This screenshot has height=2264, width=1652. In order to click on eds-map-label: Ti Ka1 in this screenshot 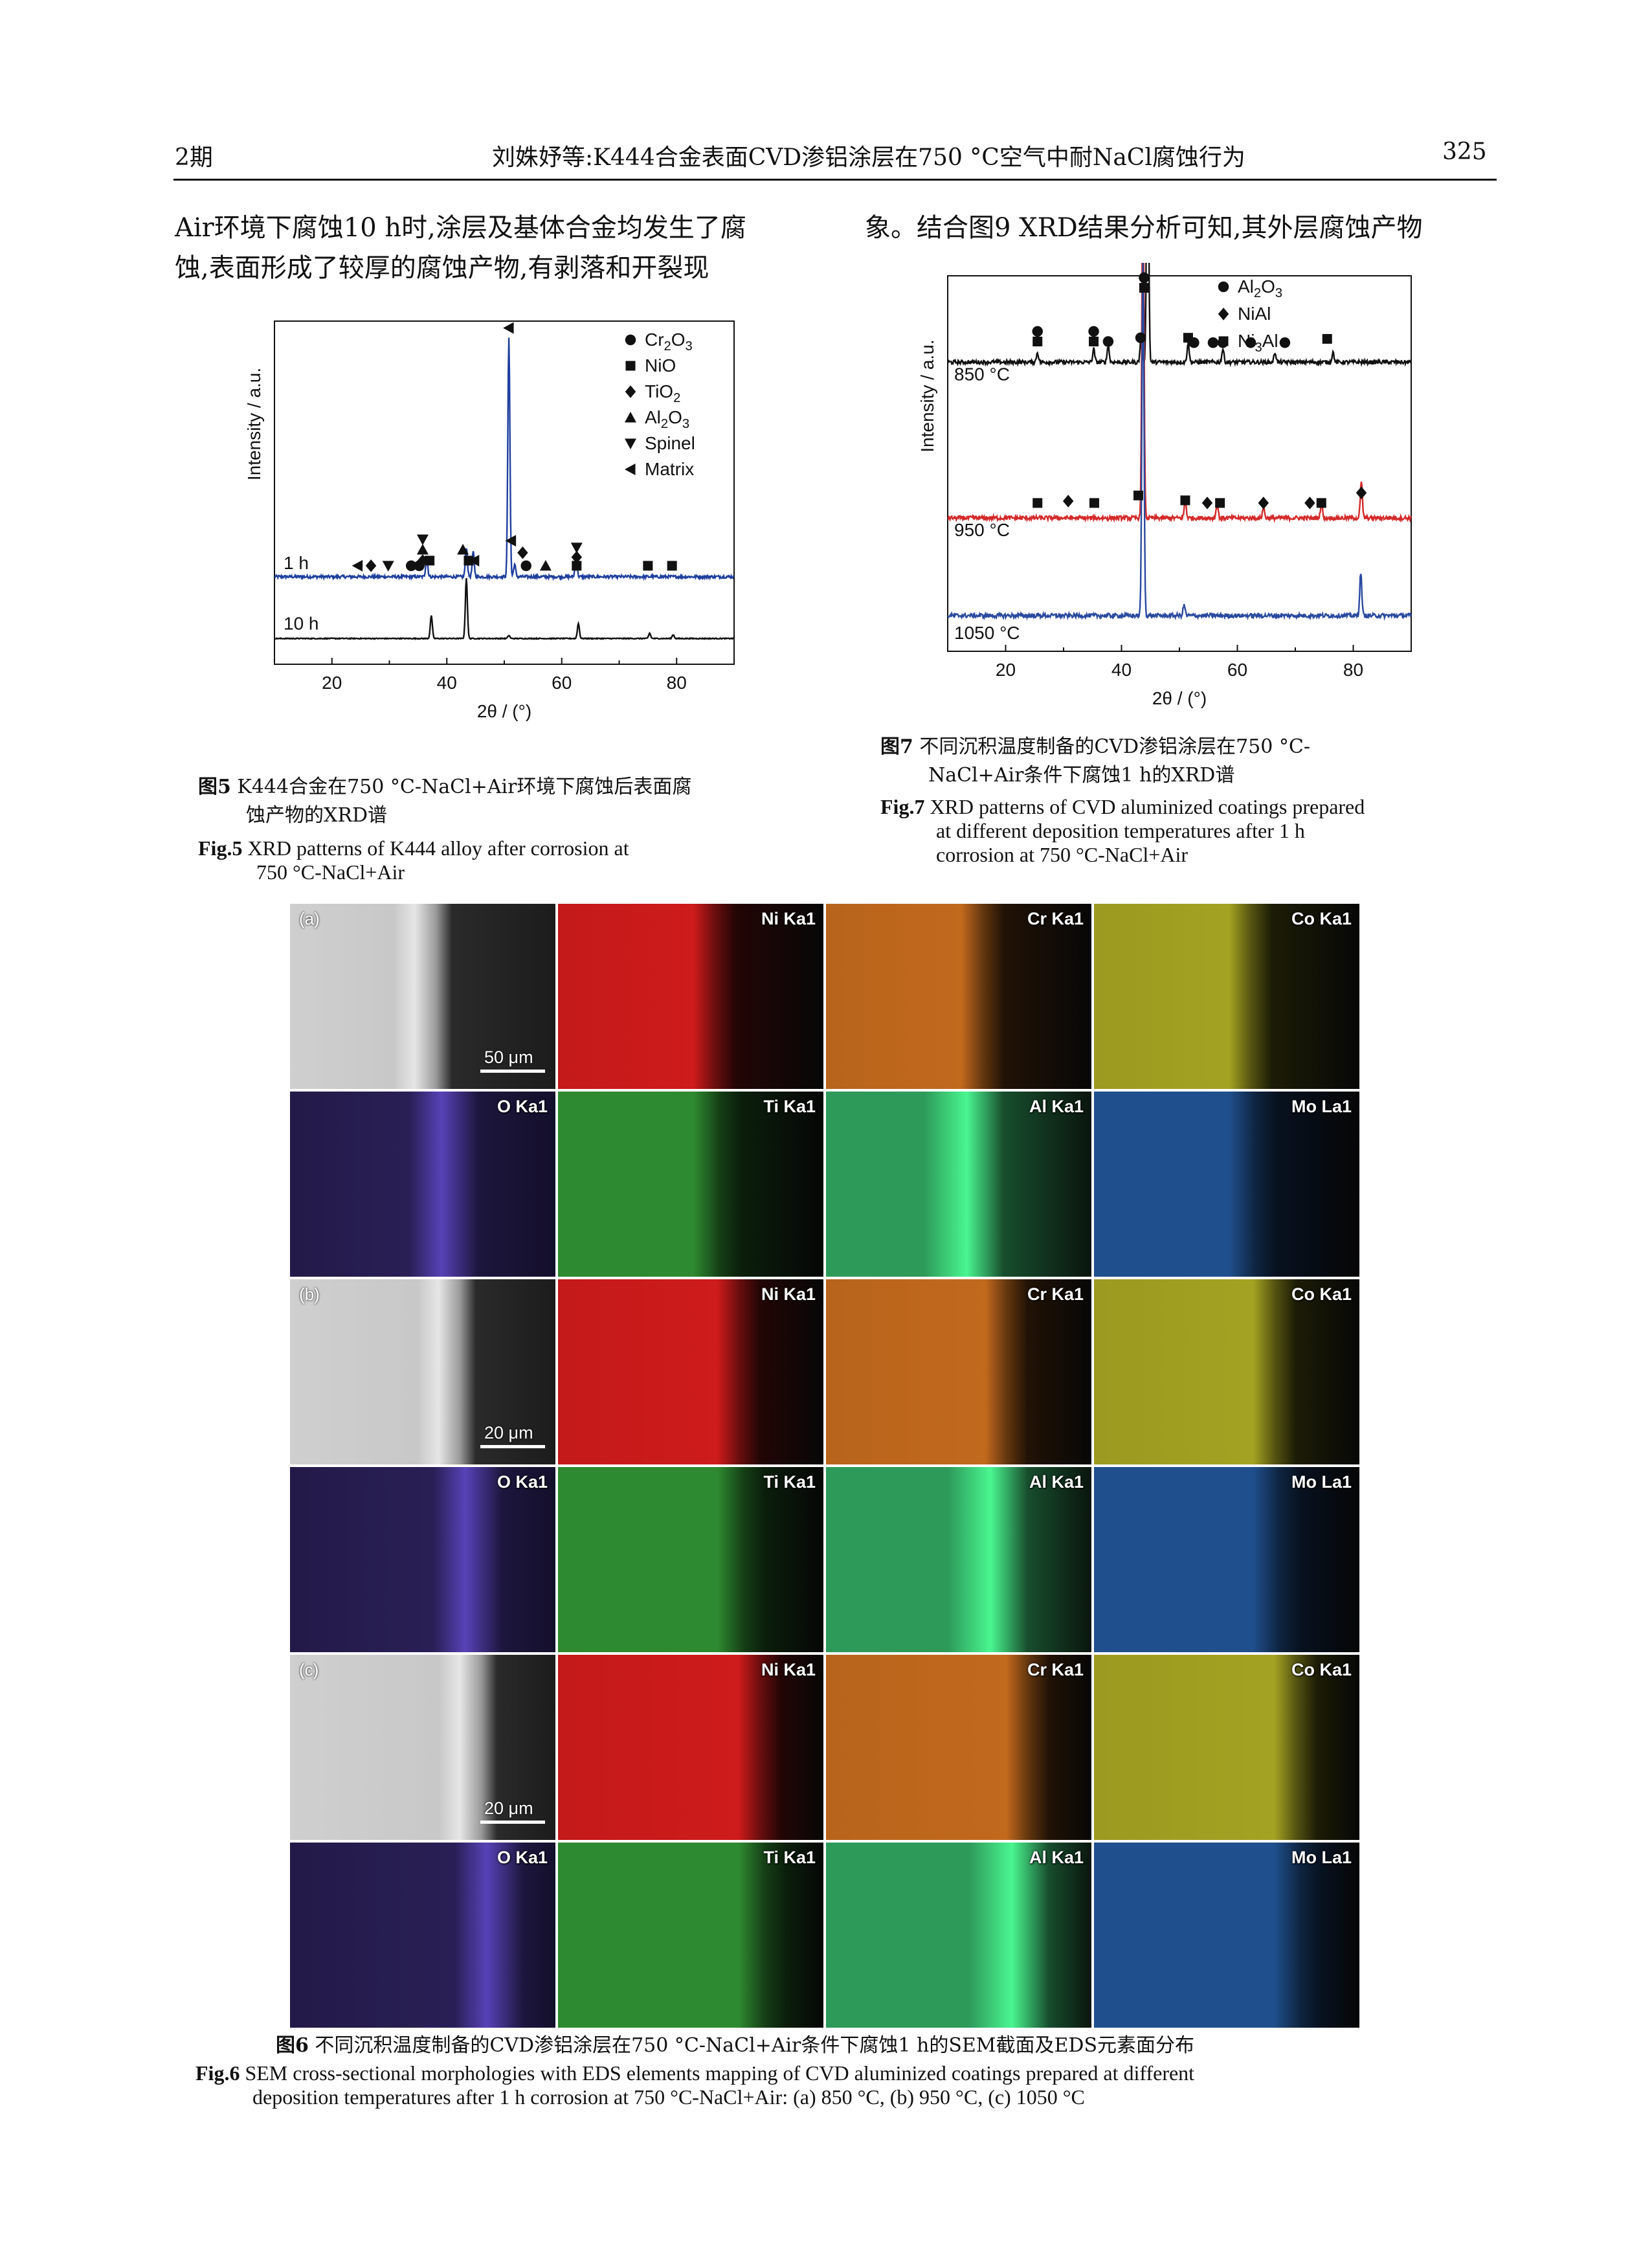, I will do `click(789, 1482)`.